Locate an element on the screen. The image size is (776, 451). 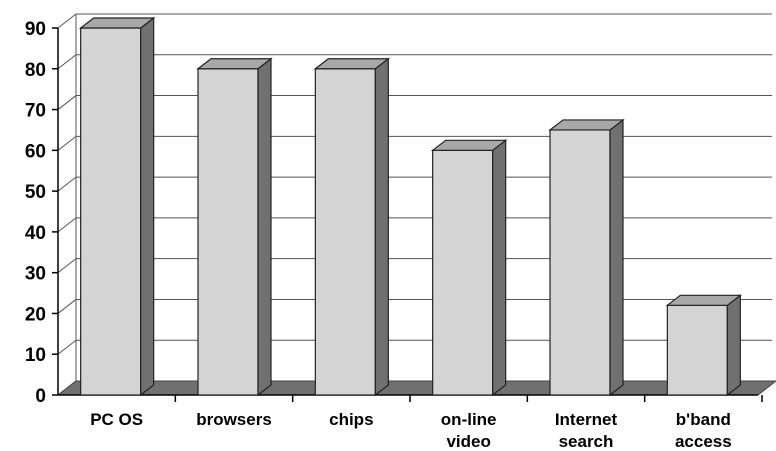
x-tick-label-line: chips is located at coordinates (351, 419).